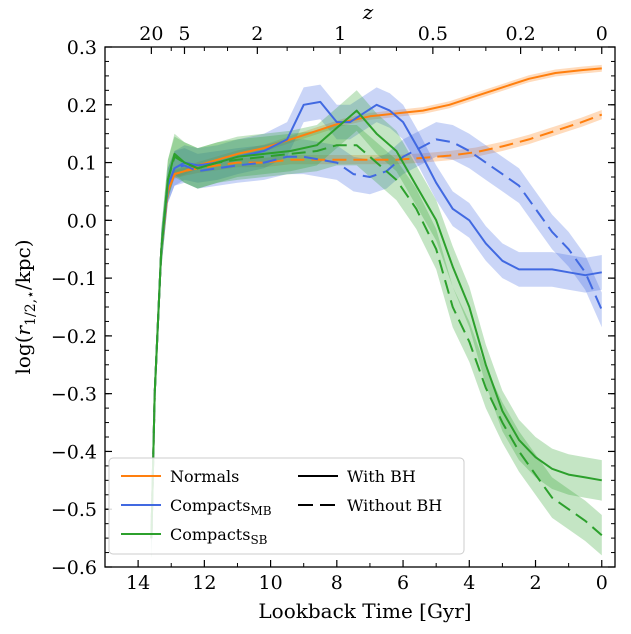  I want to click on y-tick-label-2: −0.4, so click(74, 452).